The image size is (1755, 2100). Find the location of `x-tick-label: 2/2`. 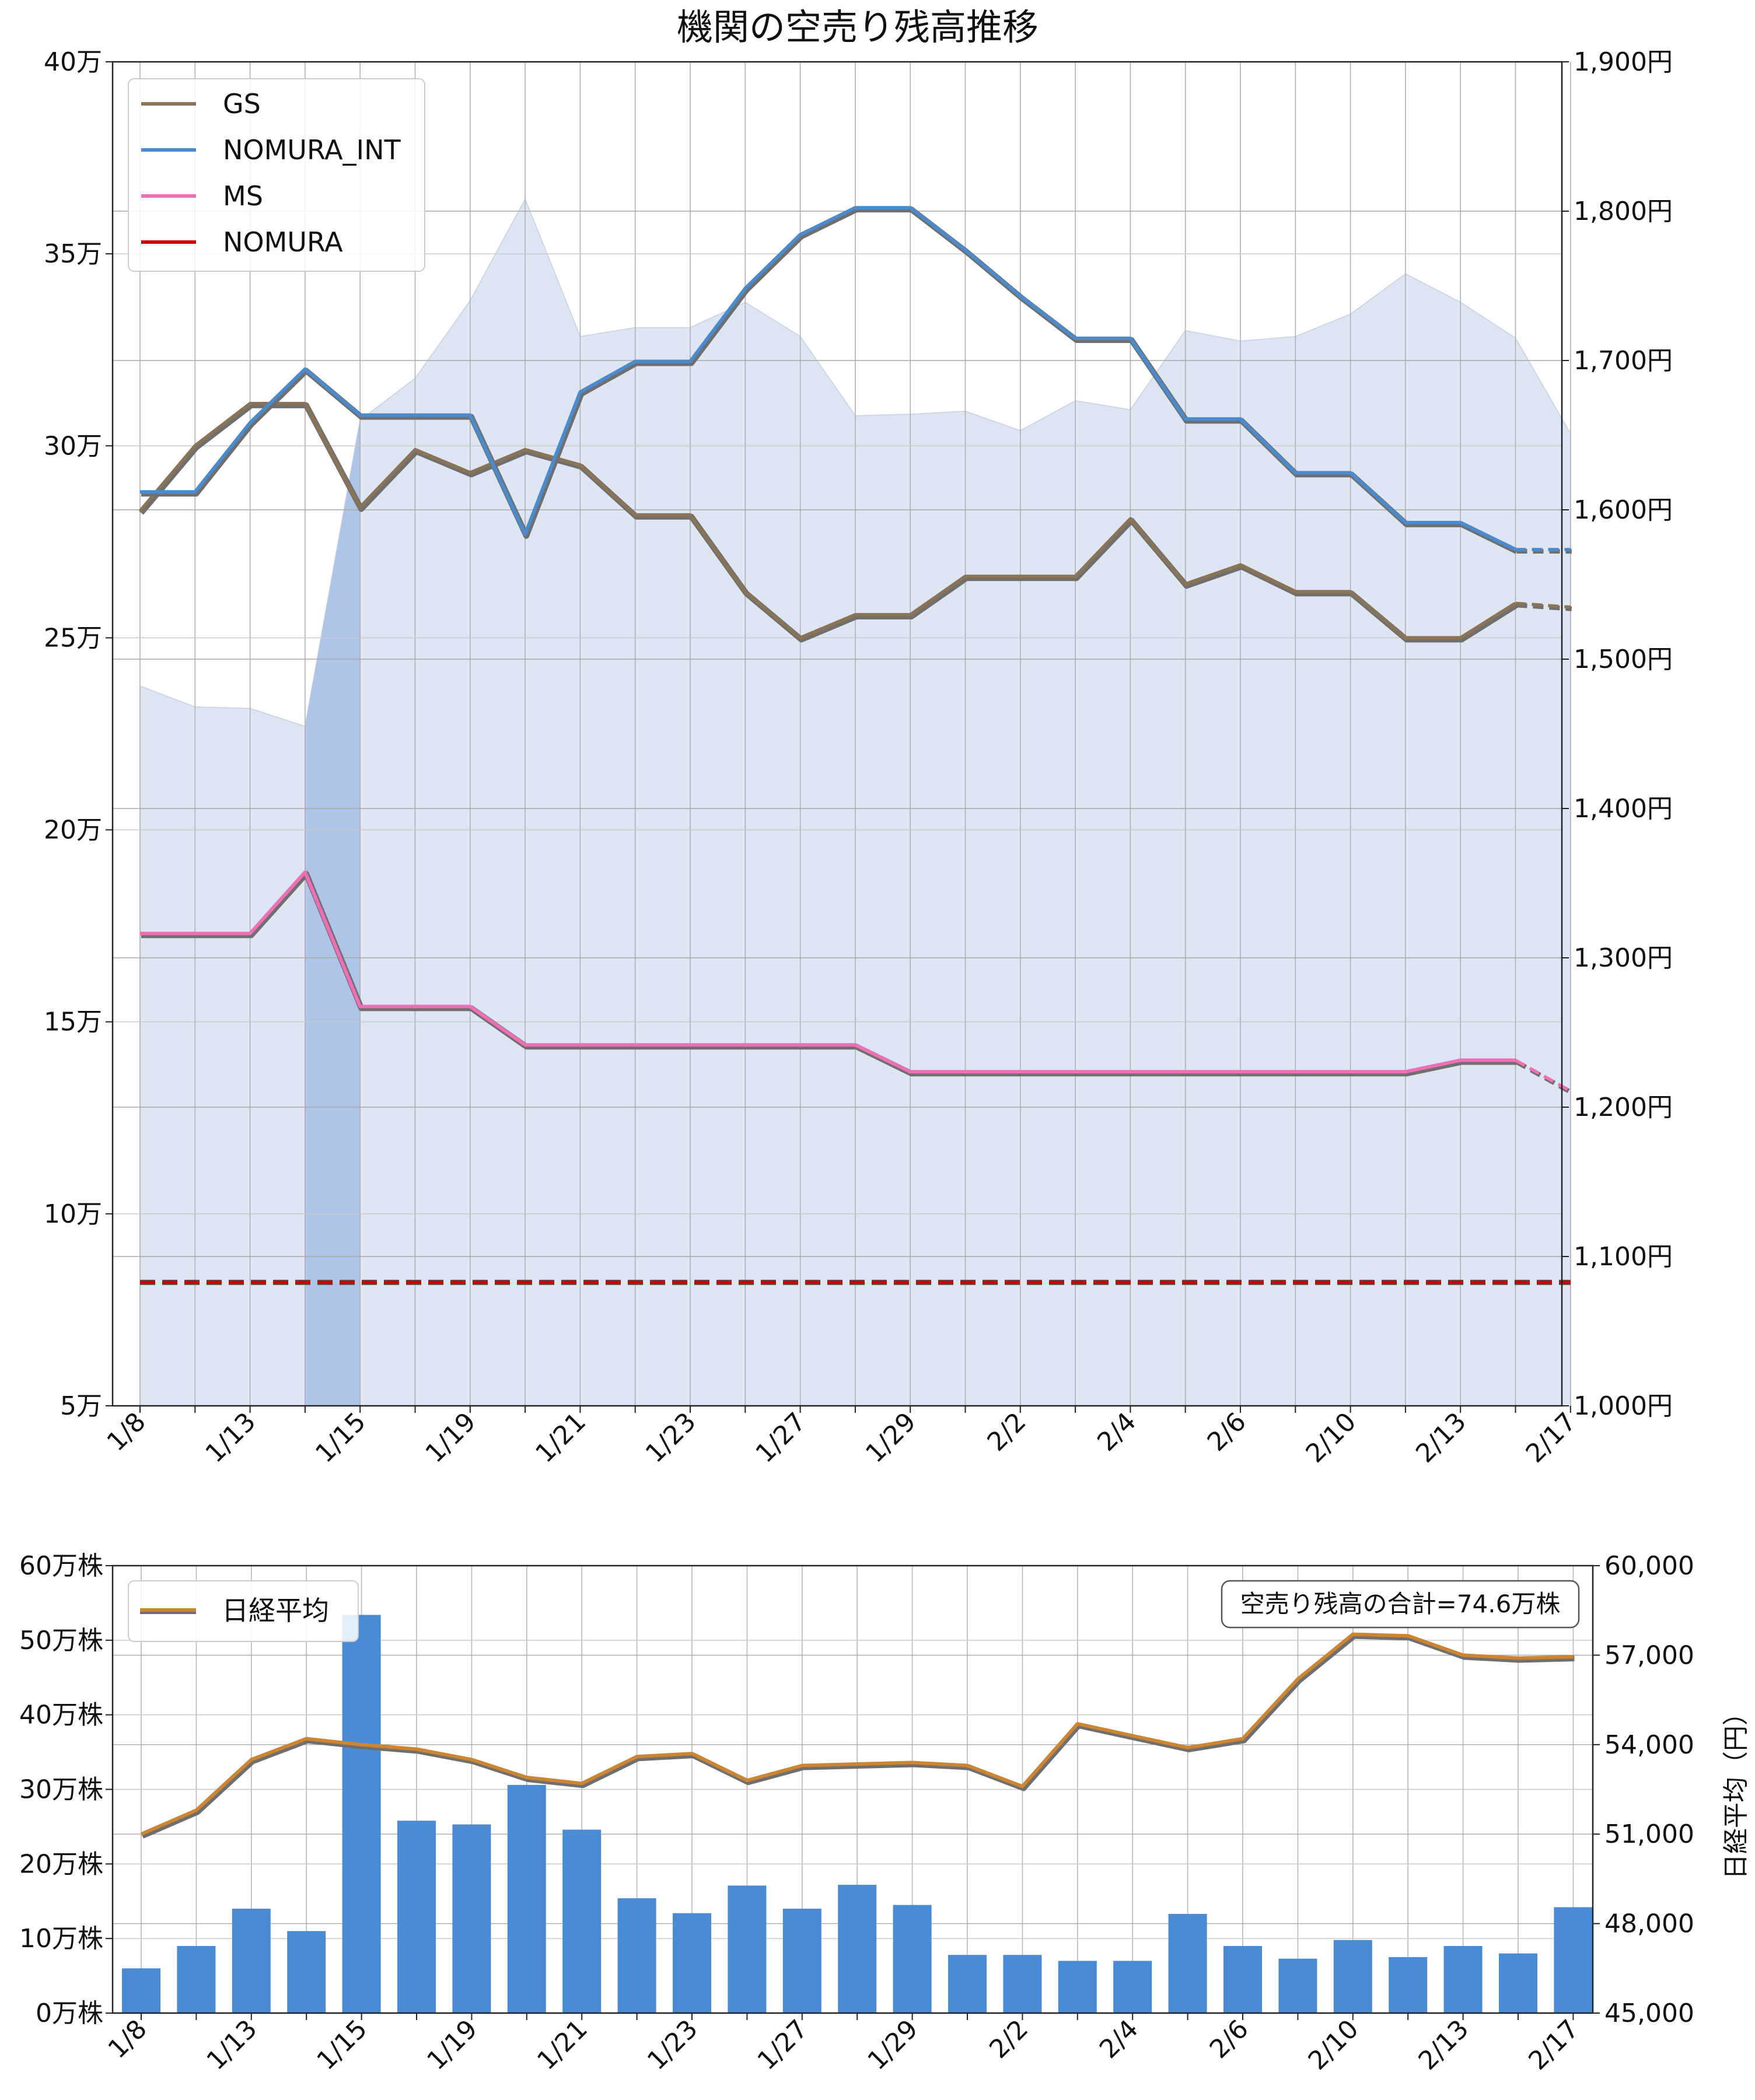

x-tick-label: 2/2 is located at coordinates (1006, 1432).